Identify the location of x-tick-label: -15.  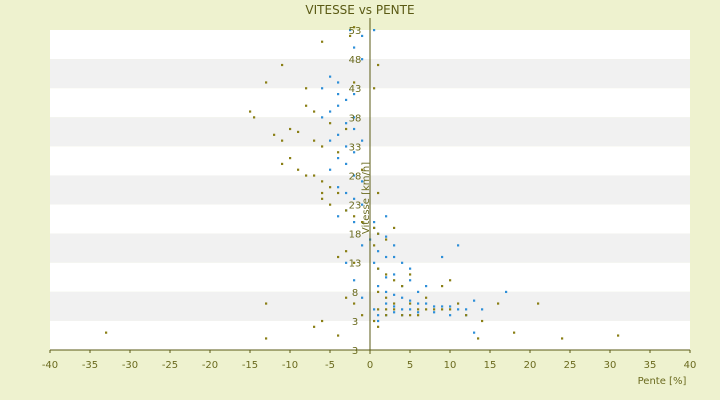
(250, 365).